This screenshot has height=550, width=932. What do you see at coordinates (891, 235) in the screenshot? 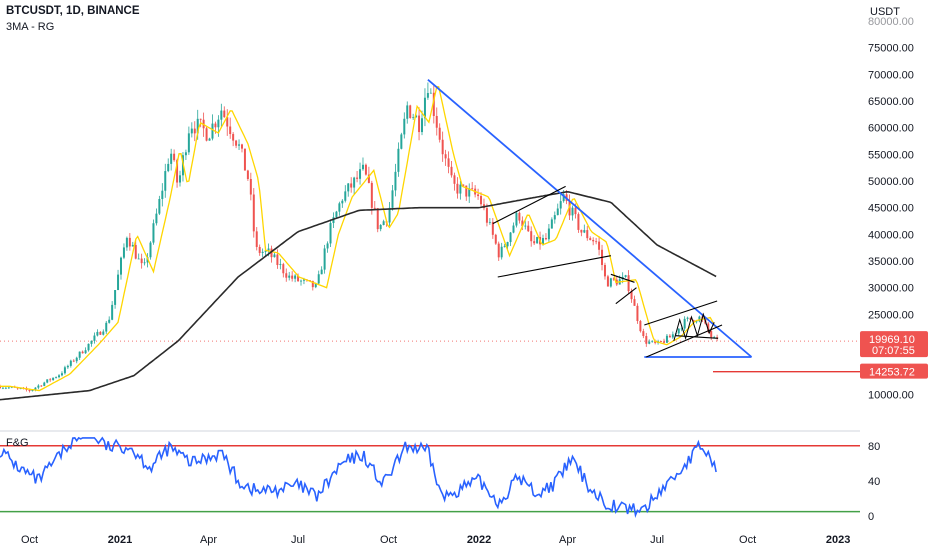
I see `price-tick-label: 40000.00` at bounding box center [891, 235].